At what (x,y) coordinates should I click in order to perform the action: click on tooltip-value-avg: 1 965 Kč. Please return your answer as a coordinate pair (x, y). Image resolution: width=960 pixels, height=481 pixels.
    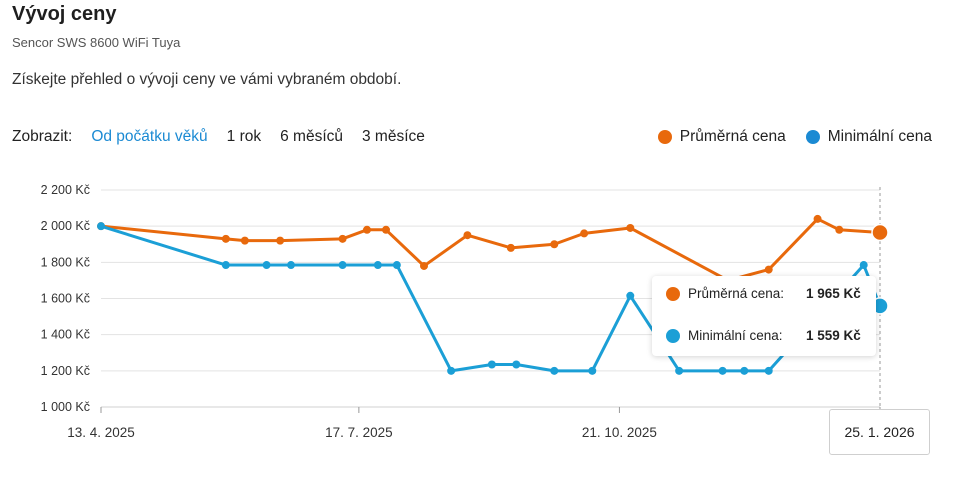
    Looking at the image, I should click on (833, 293).